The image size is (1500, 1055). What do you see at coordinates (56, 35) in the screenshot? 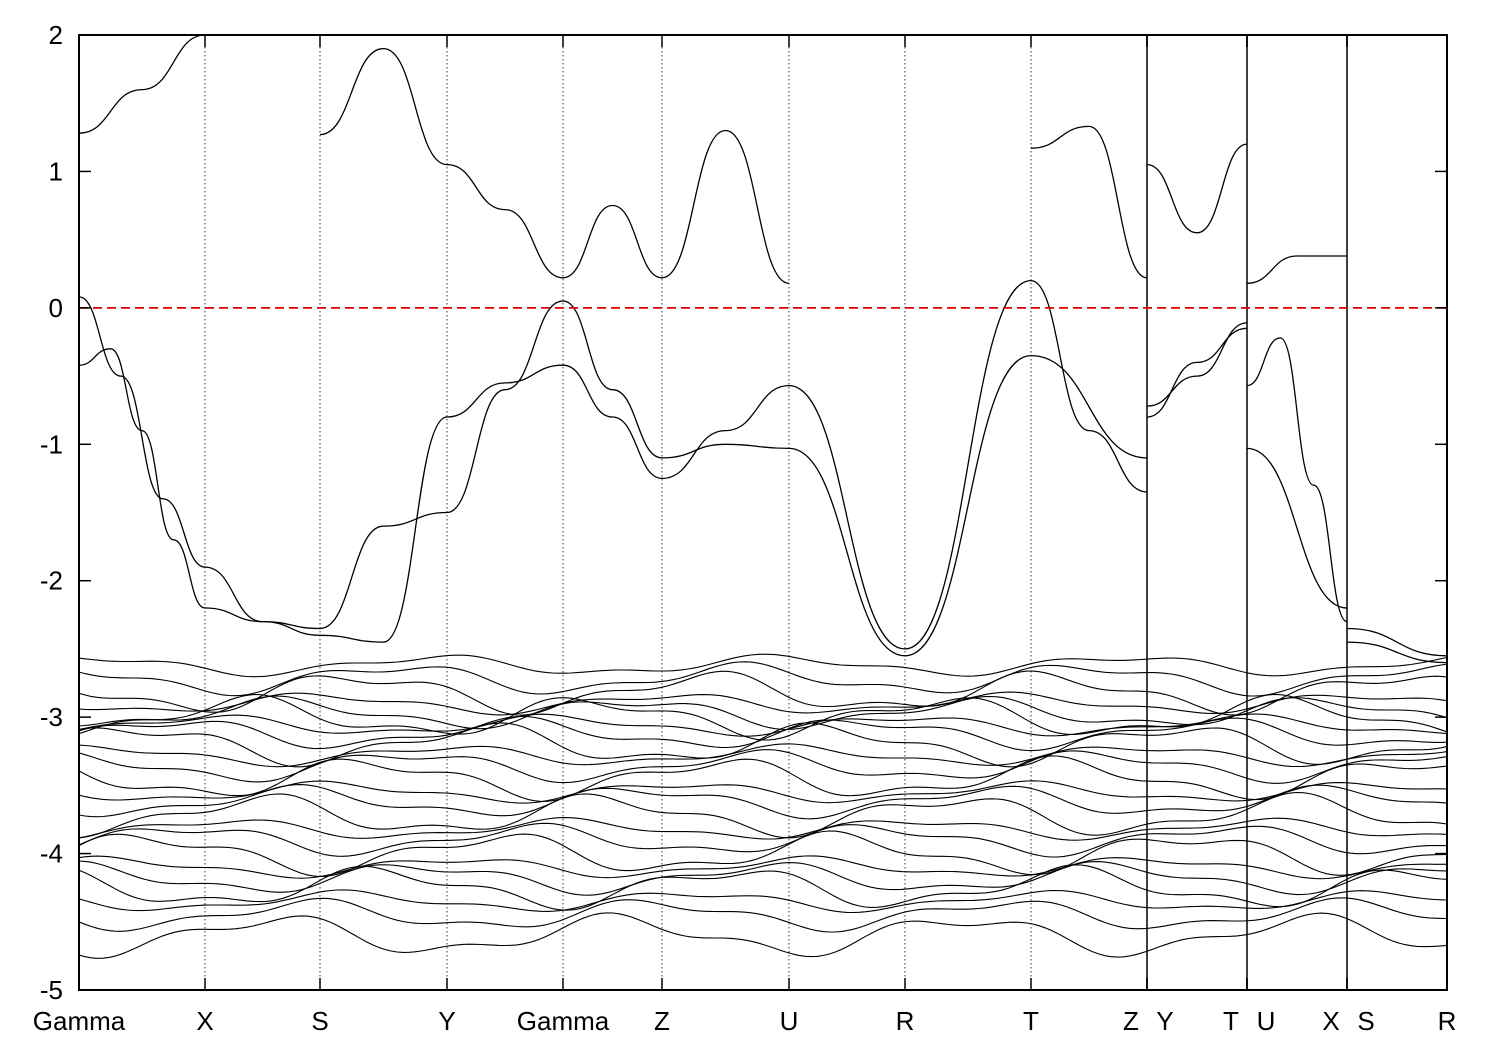
I see `y-tick-label: 2` at bounding box center [56, 35].